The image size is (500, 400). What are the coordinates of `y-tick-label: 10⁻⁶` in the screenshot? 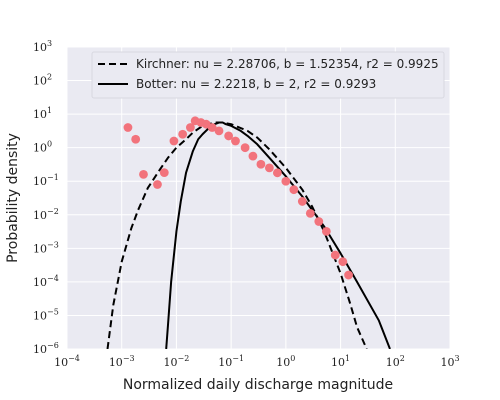 It's located at (46, 348).